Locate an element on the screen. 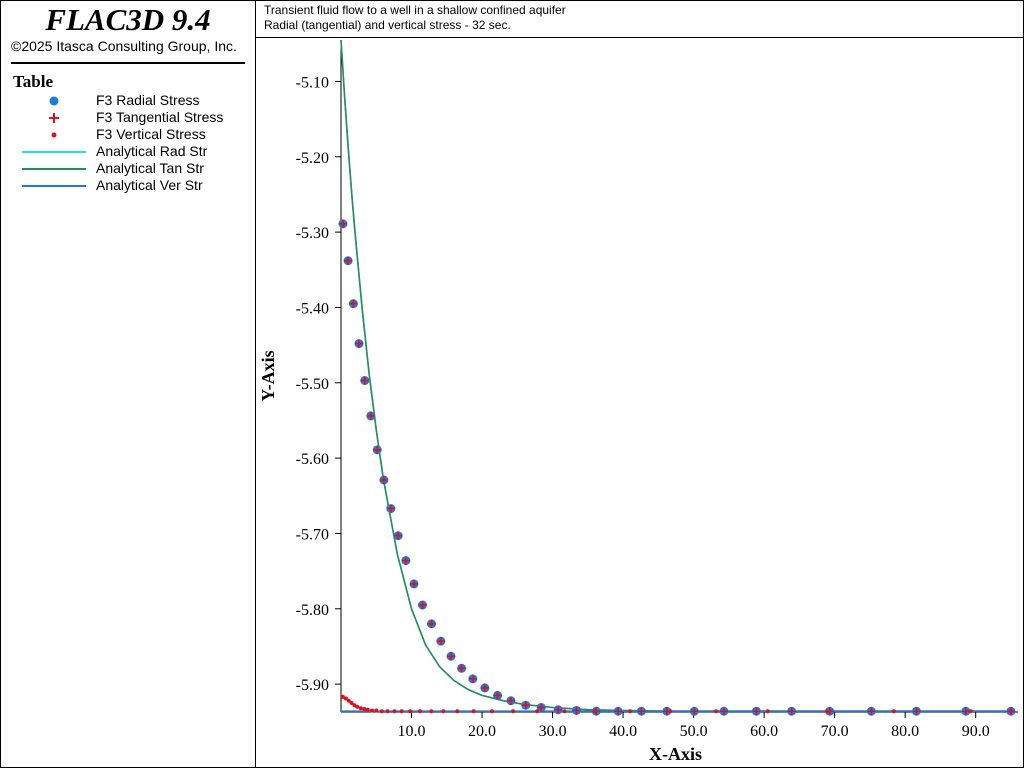  legend-line-icon is located at coordinates (54, 186).